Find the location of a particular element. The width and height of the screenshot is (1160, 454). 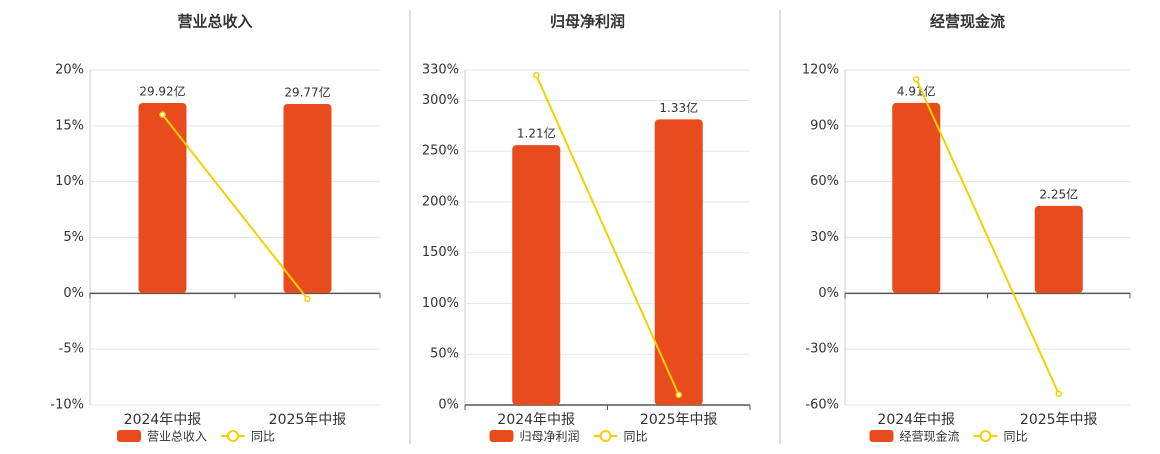

y-tick-label: -30% is located at coordinates (822, 349).